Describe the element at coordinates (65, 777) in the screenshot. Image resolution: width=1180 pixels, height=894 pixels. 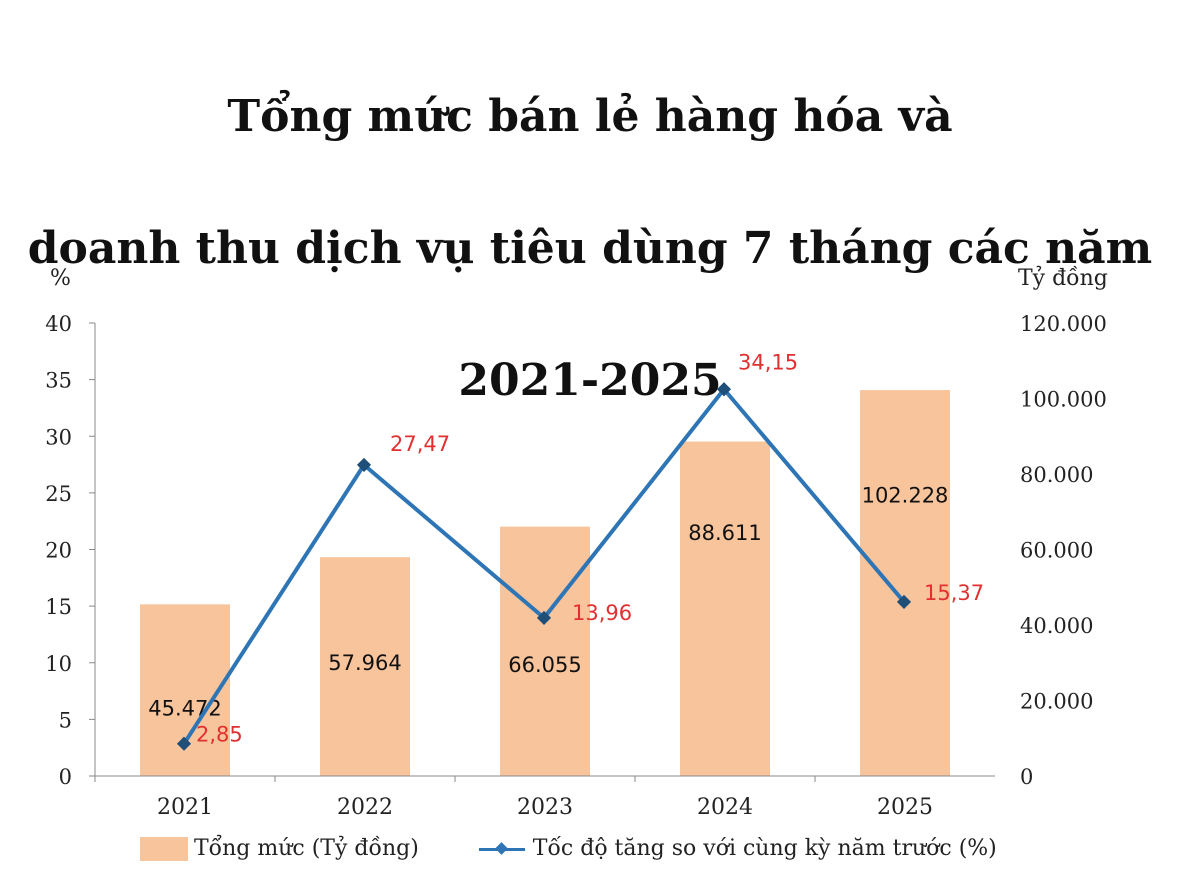
I see `left-tick-label: 0` at that location.